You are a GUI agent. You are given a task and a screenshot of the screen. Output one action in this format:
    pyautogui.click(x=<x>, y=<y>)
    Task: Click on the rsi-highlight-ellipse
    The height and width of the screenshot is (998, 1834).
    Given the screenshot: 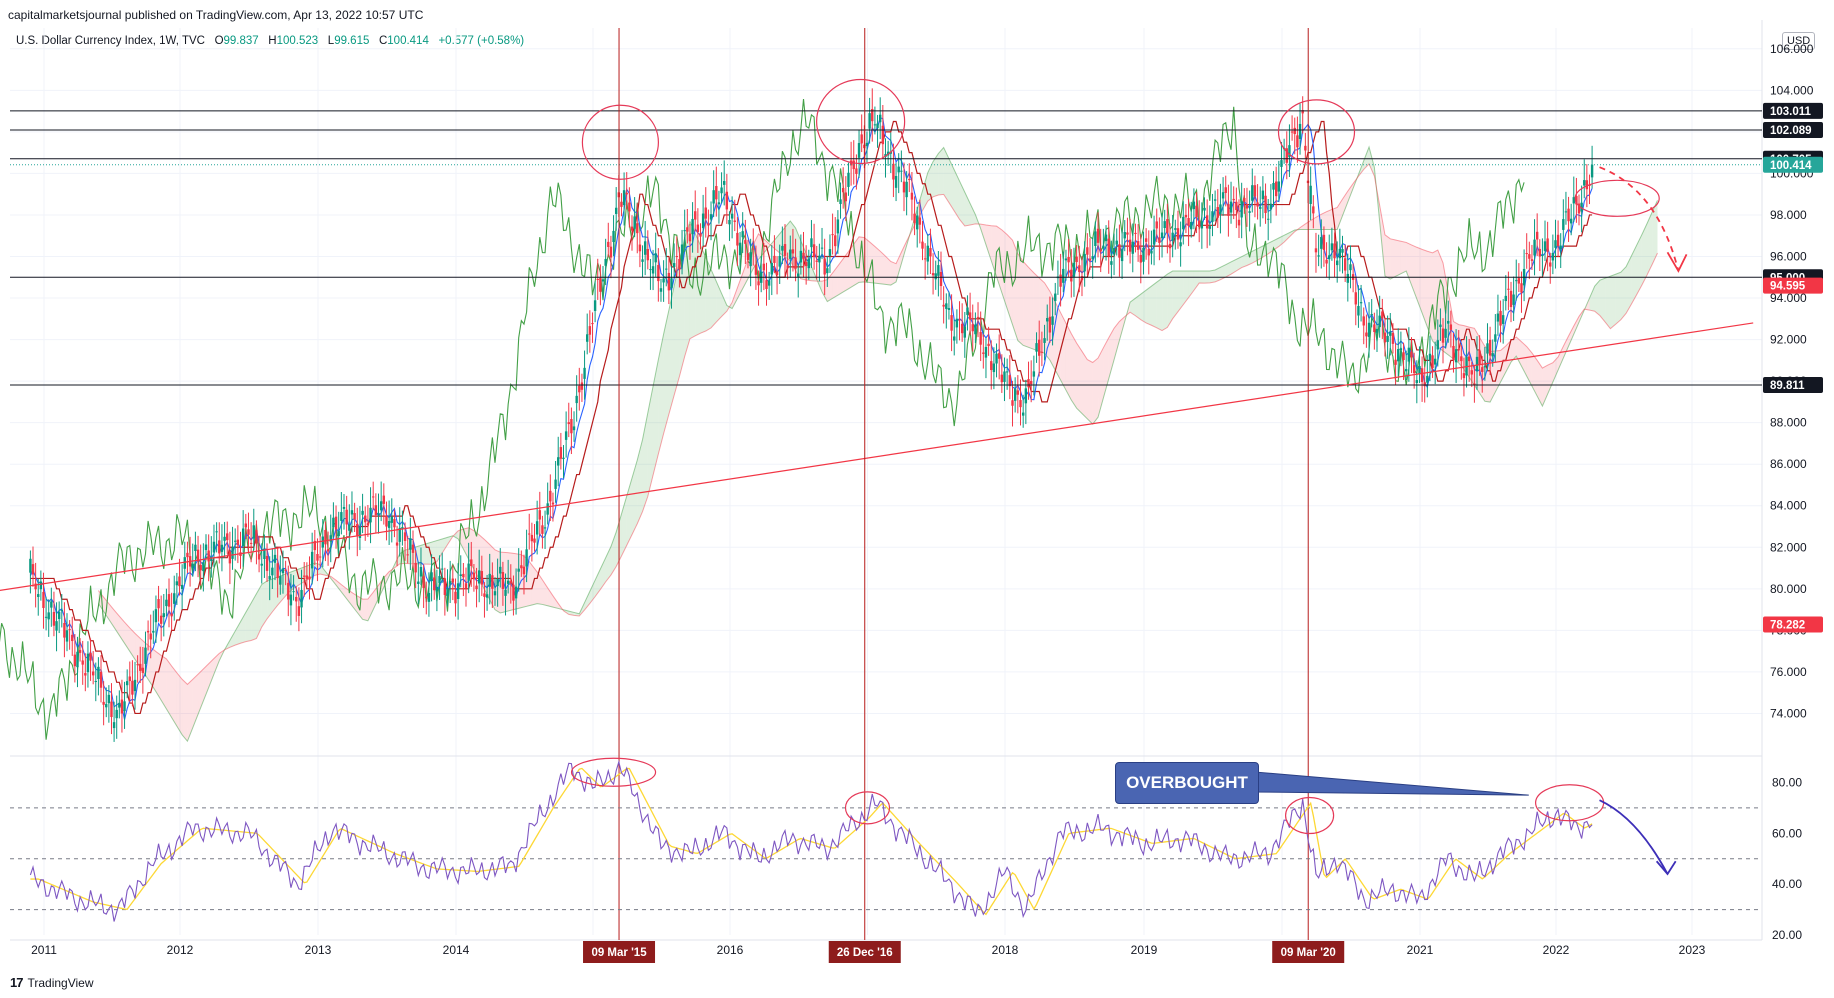 What is the action you would take?
    pyautogui.click(x=613, y=772)
    